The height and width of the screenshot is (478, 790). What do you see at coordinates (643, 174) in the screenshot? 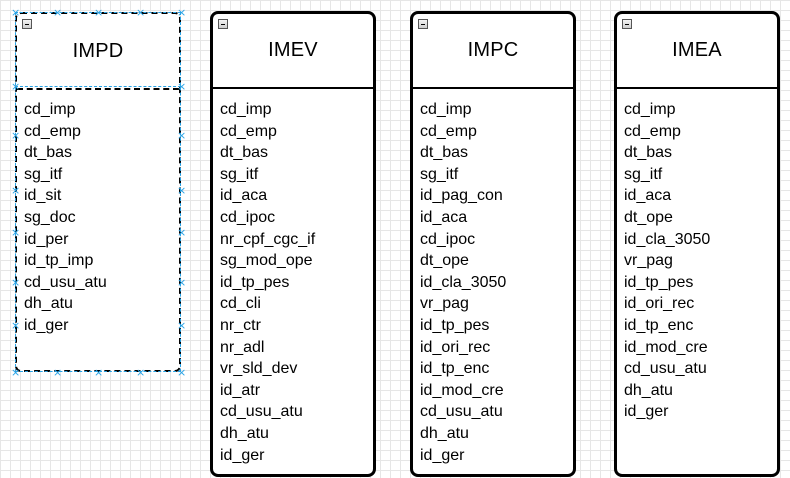
I see `field-imea-sg-itf: sg_itf` at bounding box center [643, 174].